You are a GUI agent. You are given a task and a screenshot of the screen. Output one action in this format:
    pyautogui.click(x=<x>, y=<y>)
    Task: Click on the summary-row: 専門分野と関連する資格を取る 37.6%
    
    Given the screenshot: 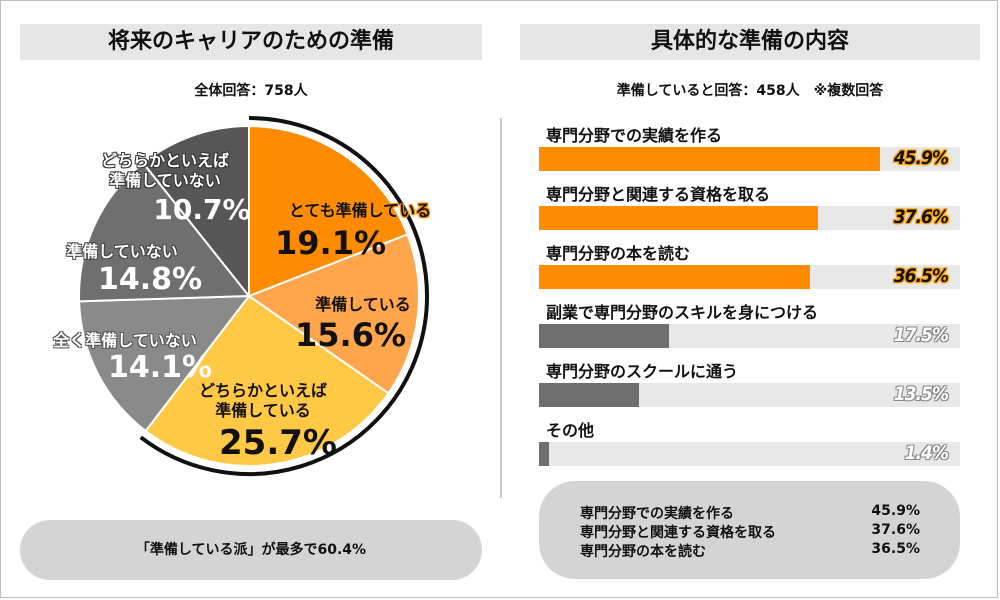 What is the action you would take?
    pyautogui.click(x=750, y=532)
    